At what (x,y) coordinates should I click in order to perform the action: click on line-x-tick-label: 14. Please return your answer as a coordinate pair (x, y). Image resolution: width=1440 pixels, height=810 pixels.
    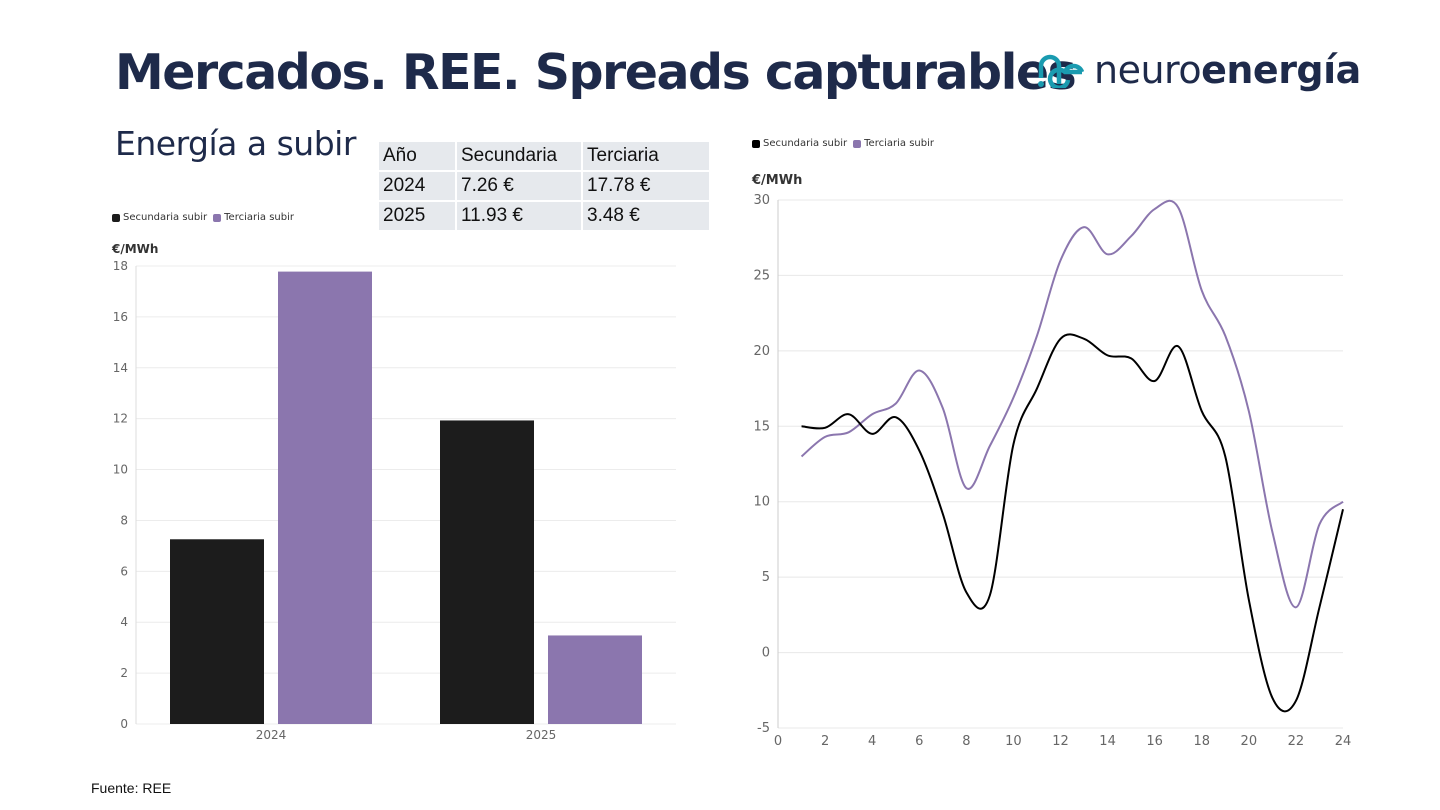
    Looking at the image, I should click on (1107, 741).